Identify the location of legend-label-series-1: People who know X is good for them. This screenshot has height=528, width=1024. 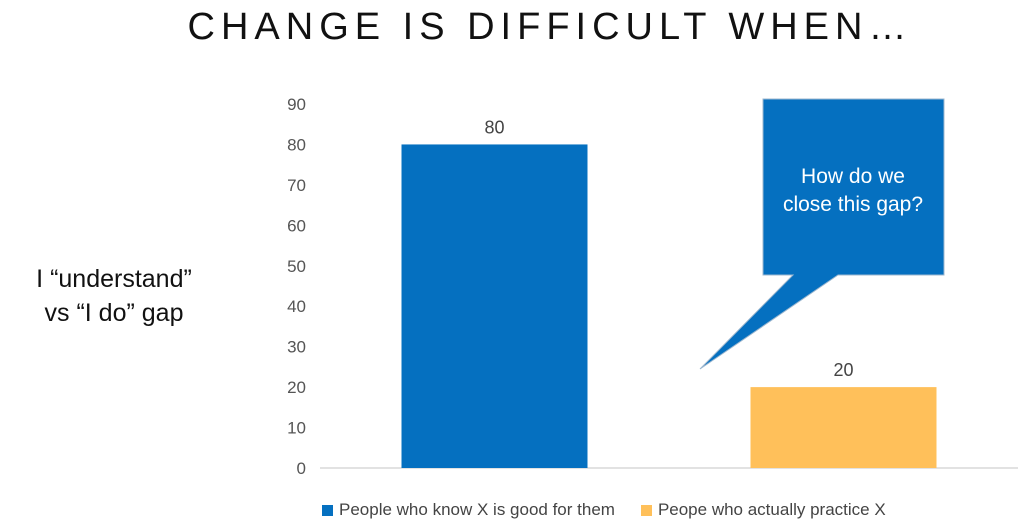
(477, 509).